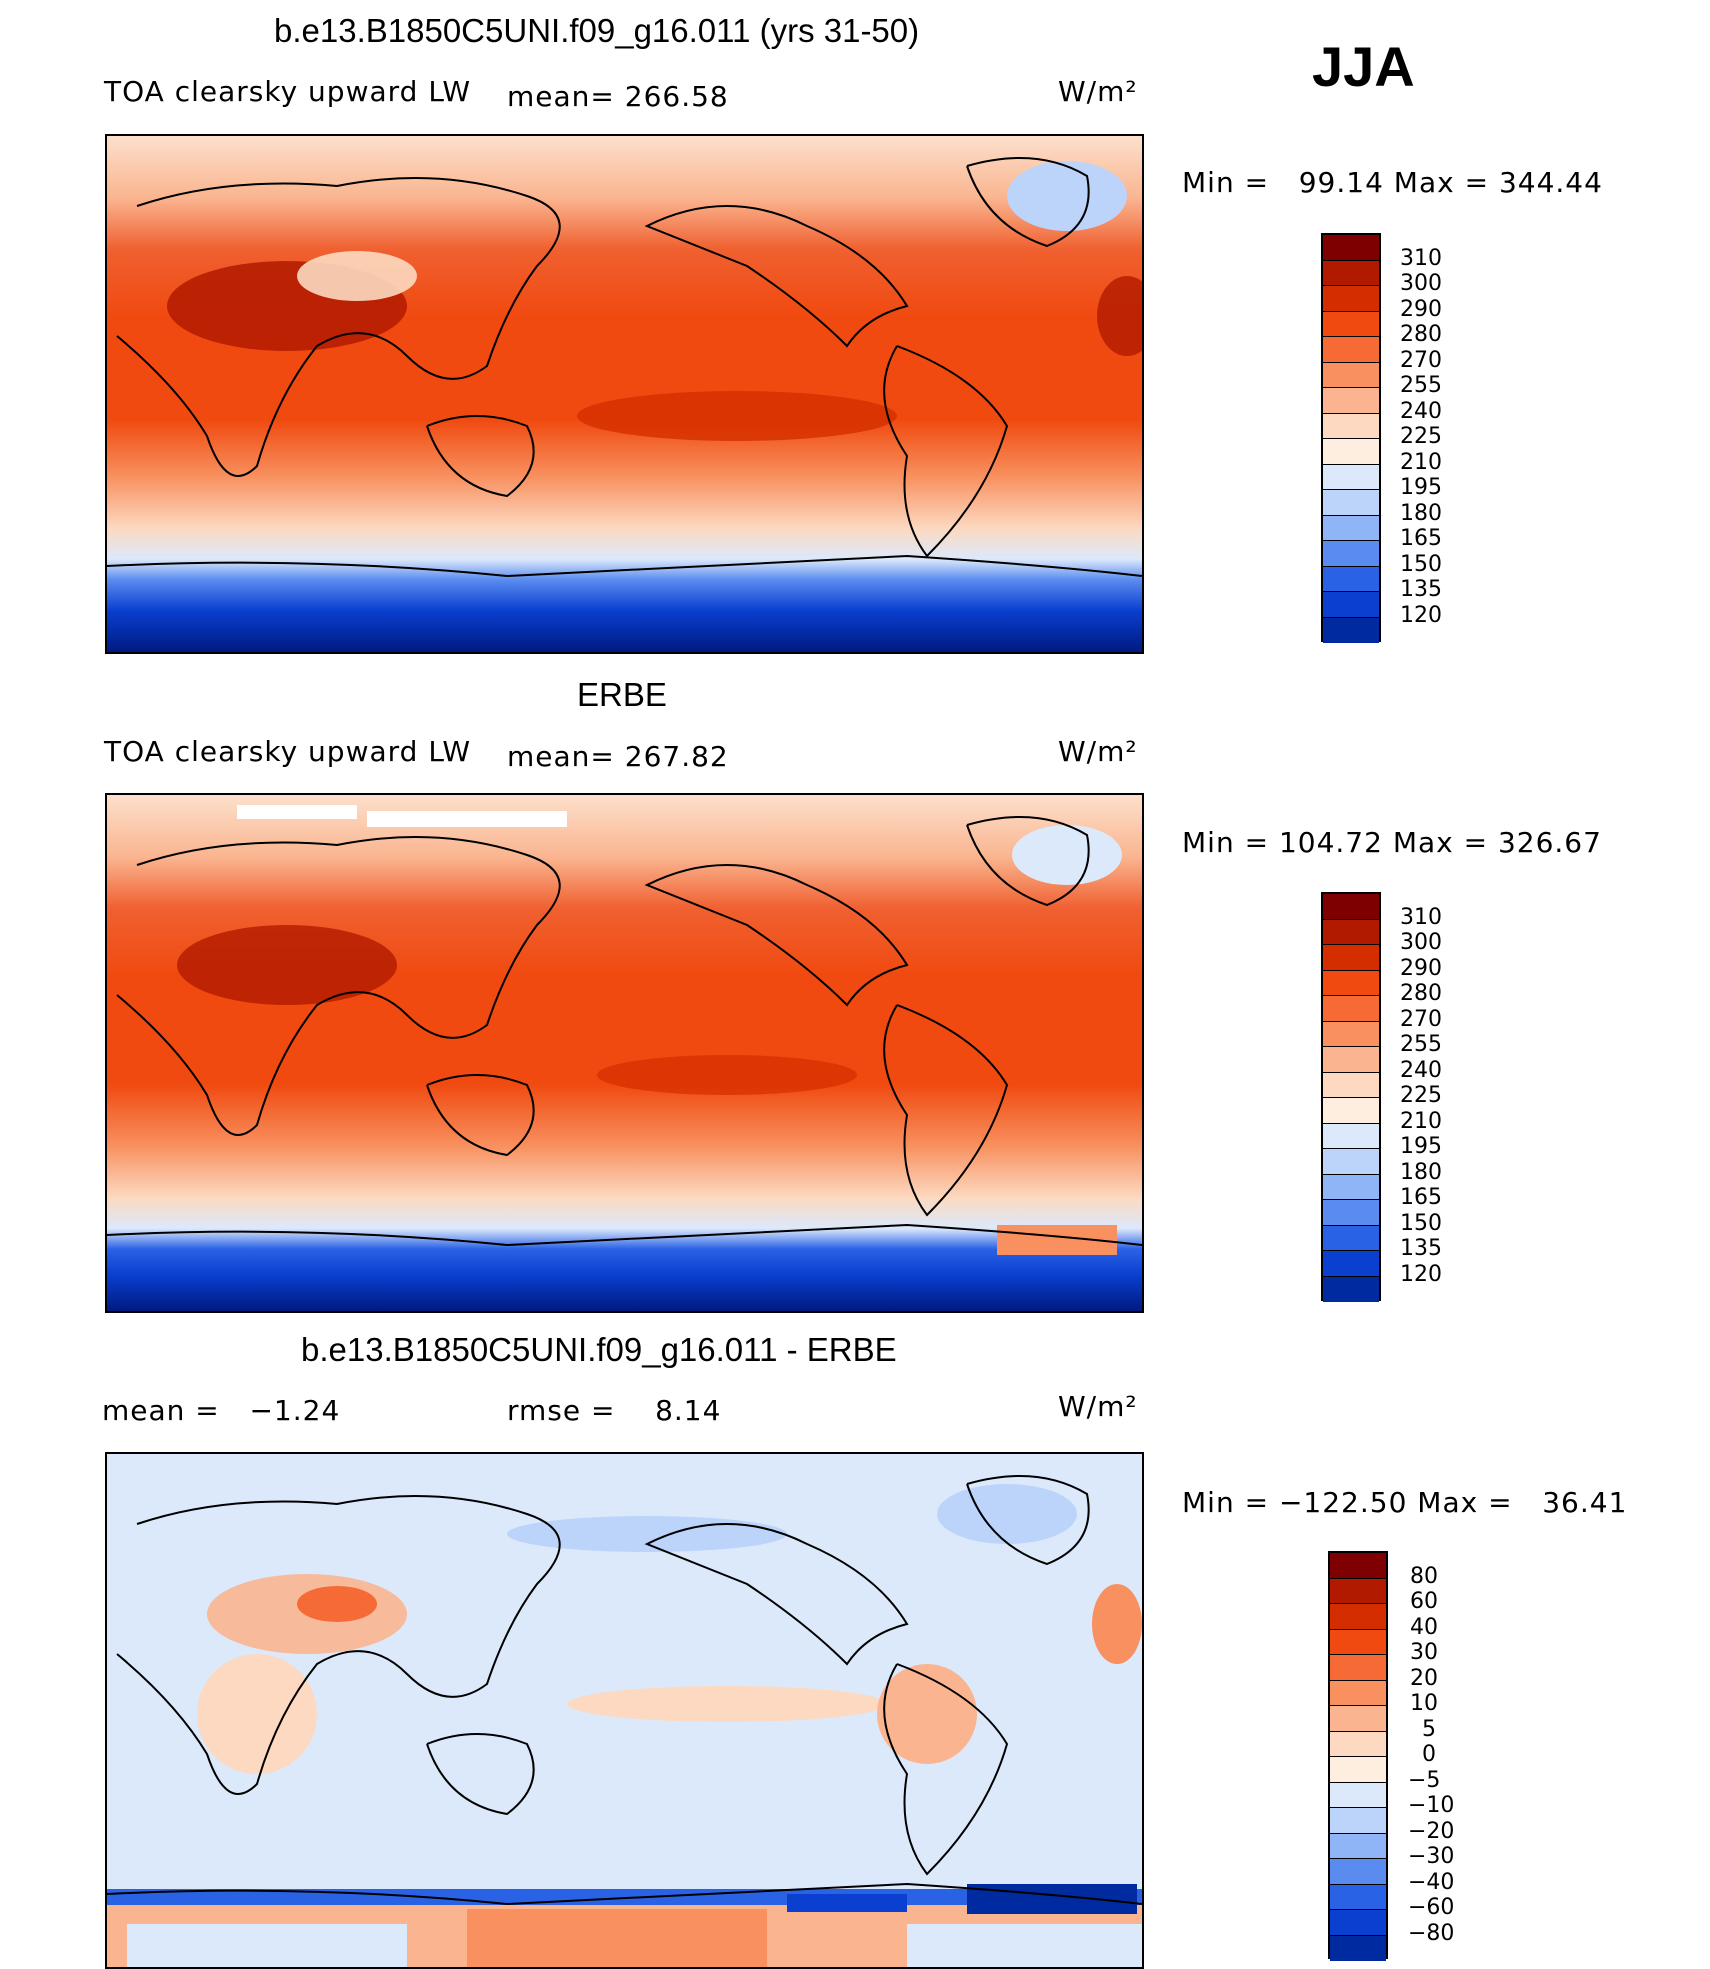 This screenshot has height=1969, width=1710. What do you see at coordinates (1421, 615) in the screenshot?
I see `cbar-1-tick: 120` at bounding box center [1421, 615].